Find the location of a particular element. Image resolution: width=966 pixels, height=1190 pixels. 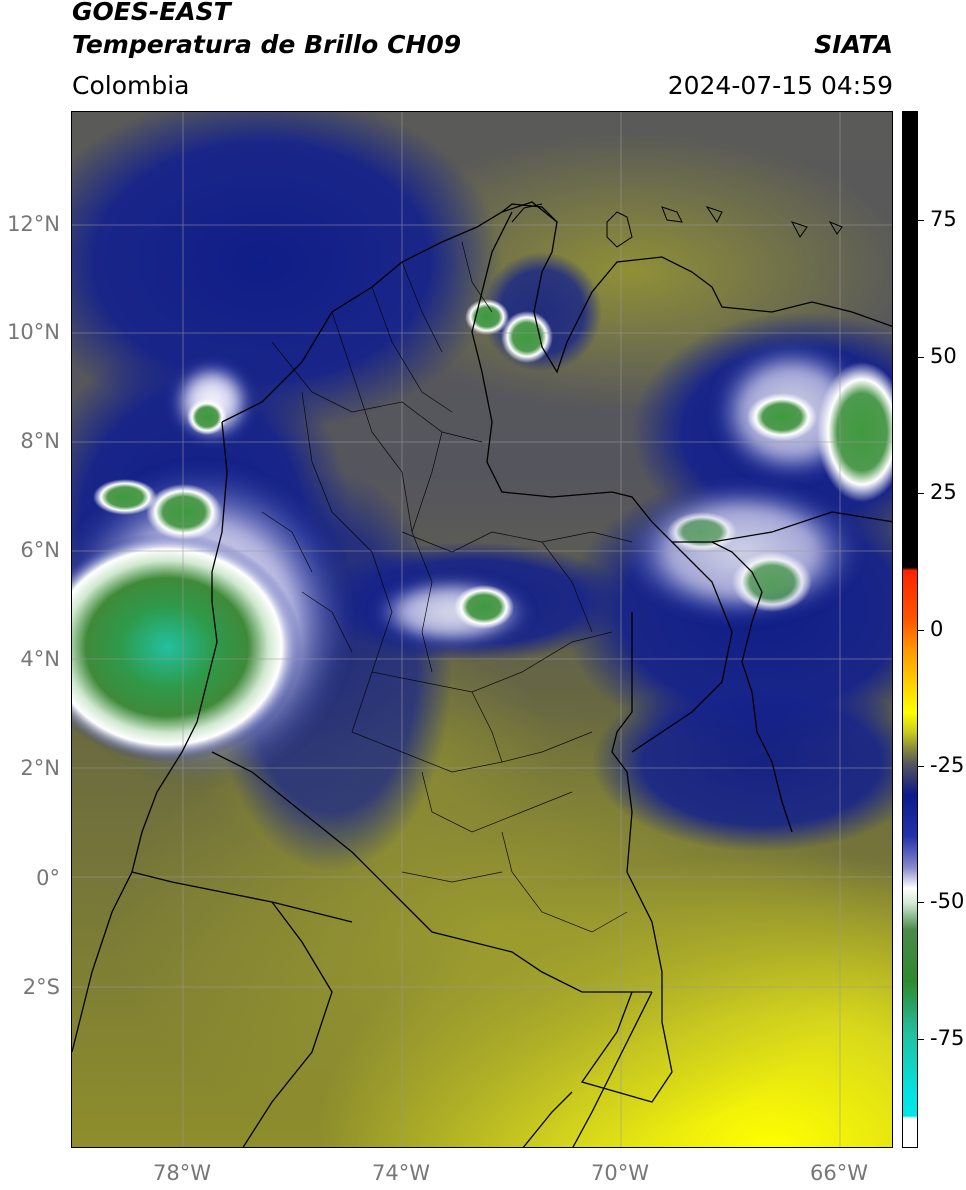

colorbar-tick-label: -75 is located at coordinates (947, 1038).